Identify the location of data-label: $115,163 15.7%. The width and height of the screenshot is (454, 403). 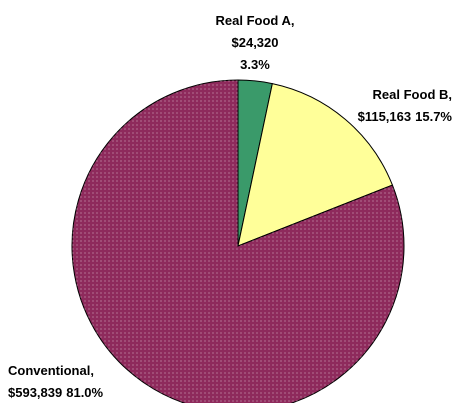
(405, 116).